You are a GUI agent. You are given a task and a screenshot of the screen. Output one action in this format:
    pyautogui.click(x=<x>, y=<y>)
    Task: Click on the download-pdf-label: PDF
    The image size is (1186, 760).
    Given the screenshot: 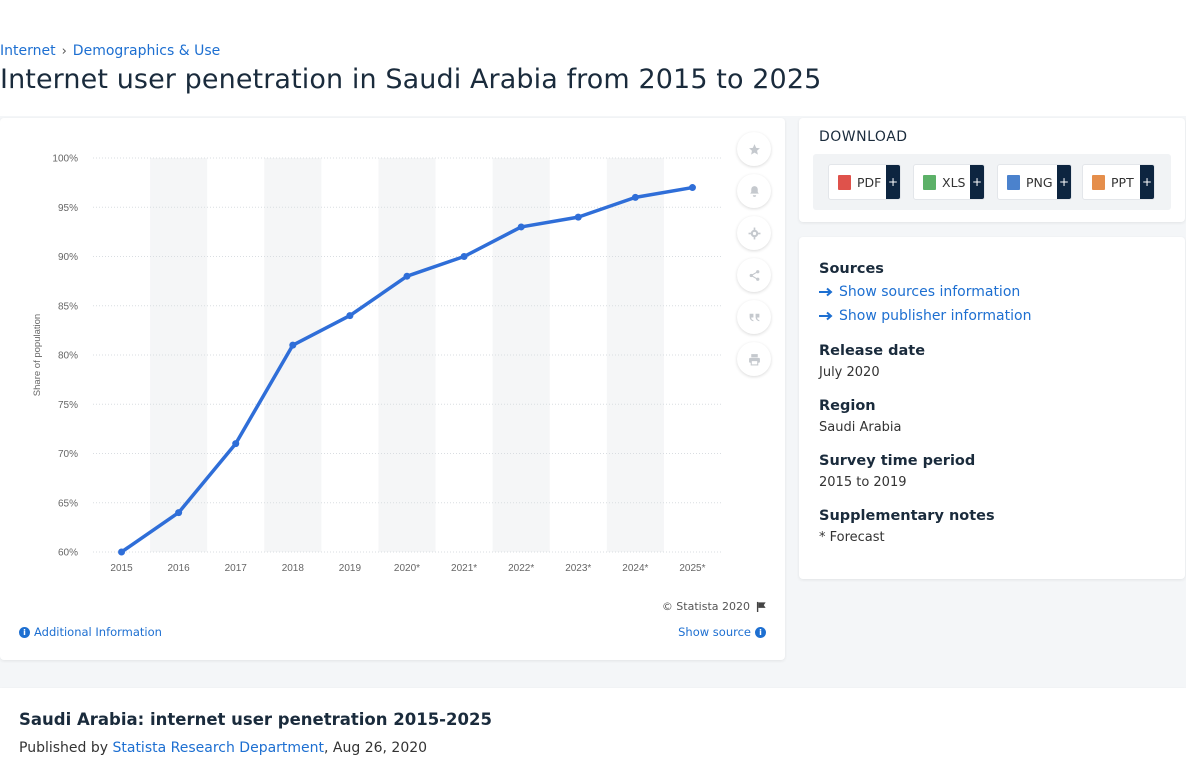 What is the action you would take?
    pyautogui.click(x=869, y=182)
    